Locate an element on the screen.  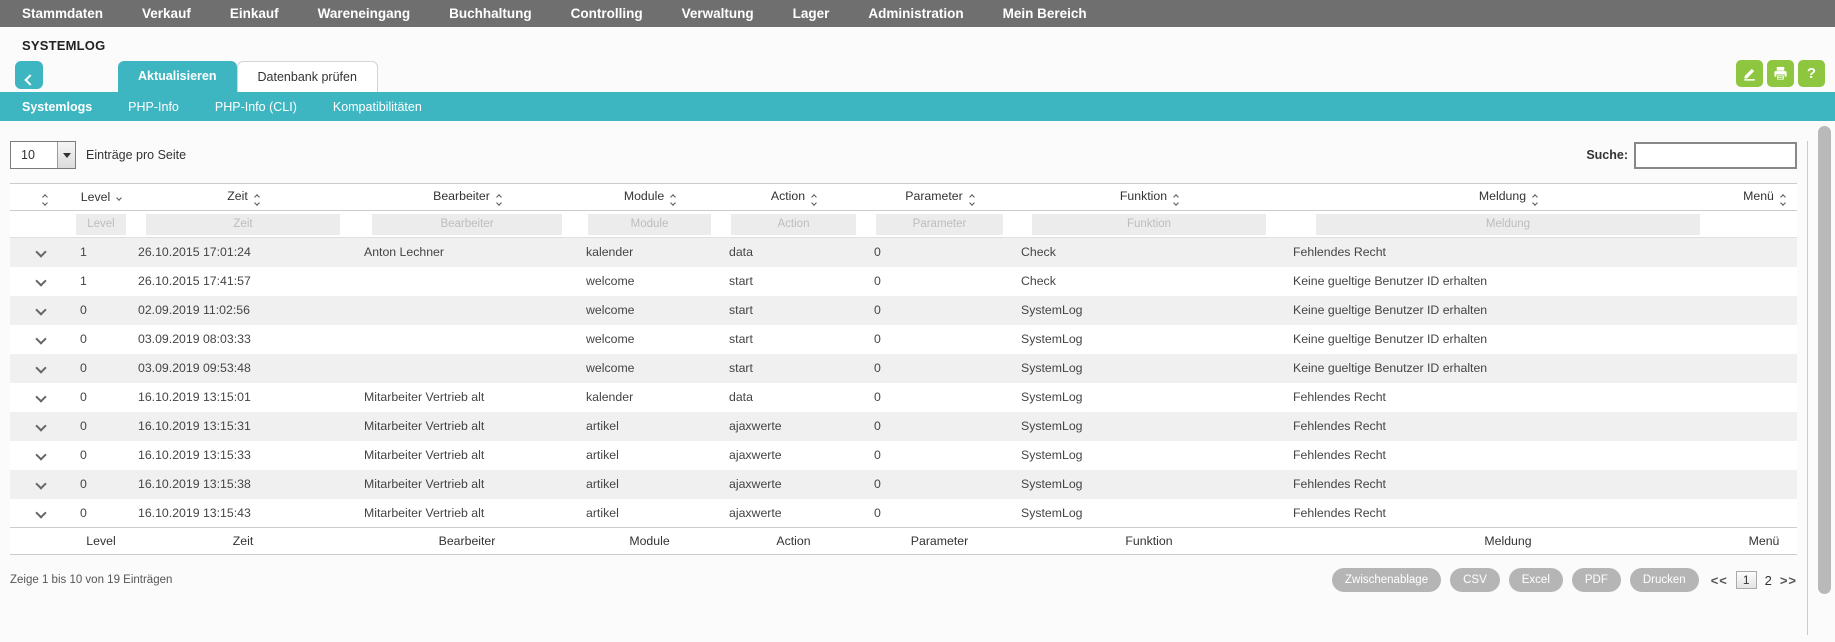
filter-zeit is located at coordinates (243, 224).